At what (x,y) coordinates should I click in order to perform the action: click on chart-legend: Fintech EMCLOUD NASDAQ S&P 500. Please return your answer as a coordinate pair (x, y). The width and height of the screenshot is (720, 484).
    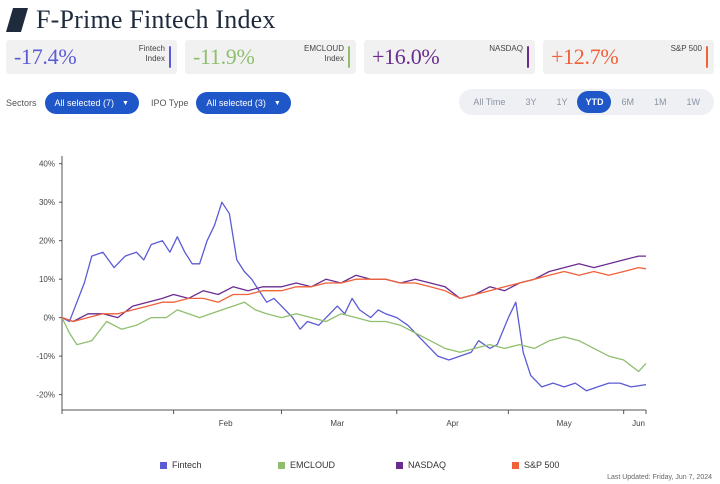
    Looking at the image, I should click on (360, 467).